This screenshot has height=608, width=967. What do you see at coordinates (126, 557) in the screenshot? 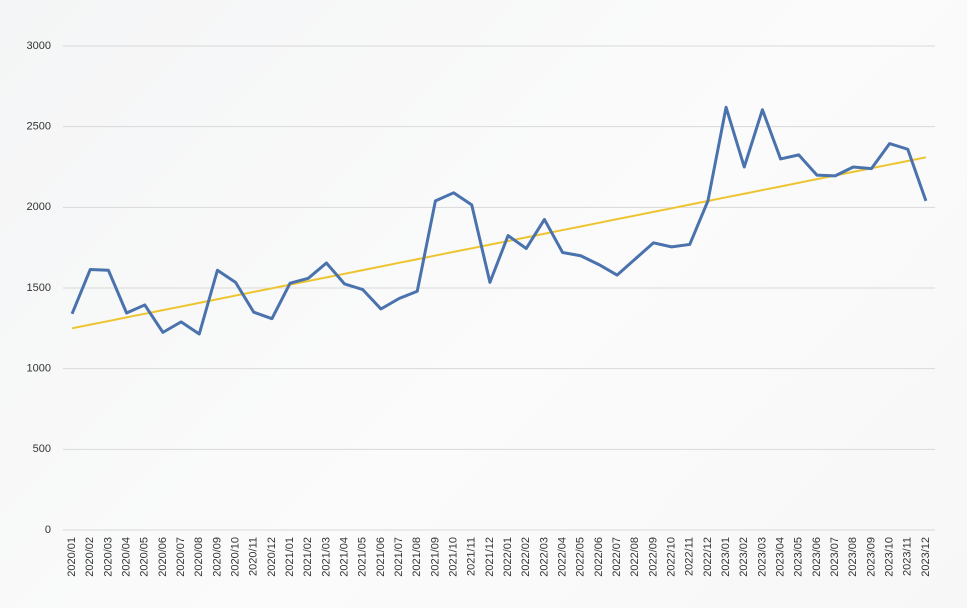
I see `x-tick-label: 2020/04` at bounding box center [126, 557].